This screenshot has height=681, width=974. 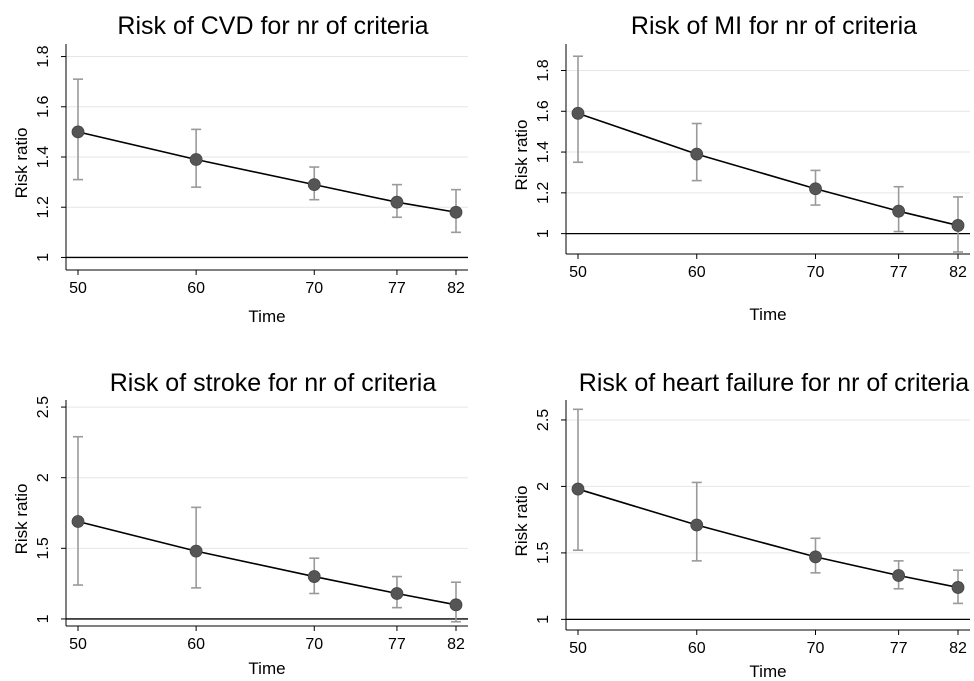 I want to click on chart-title: Risk of heart failure for nr of criteria, so click(x=774, y=383).